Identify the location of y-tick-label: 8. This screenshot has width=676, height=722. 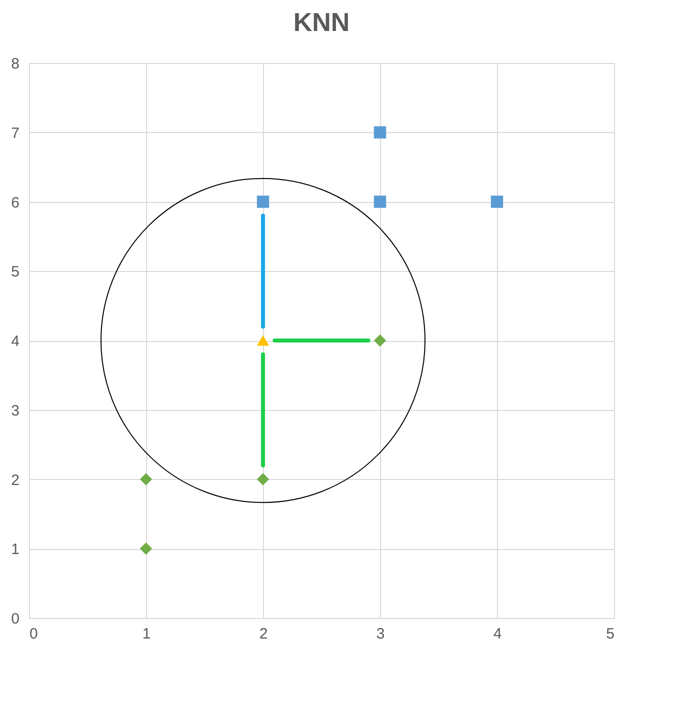
(15, 64).